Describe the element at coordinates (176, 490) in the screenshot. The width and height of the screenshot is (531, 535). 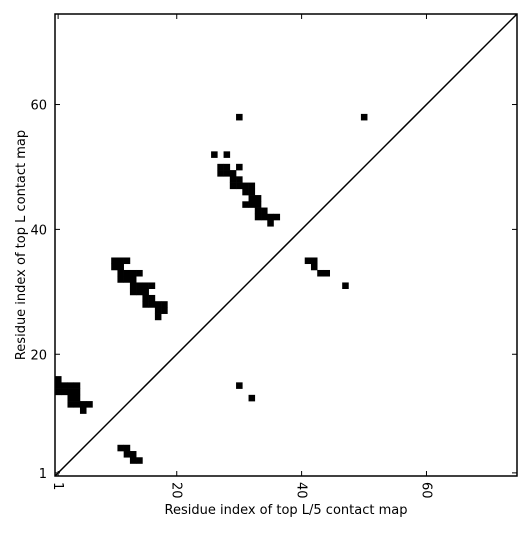
I see `x-tick-label: 20` at that location.